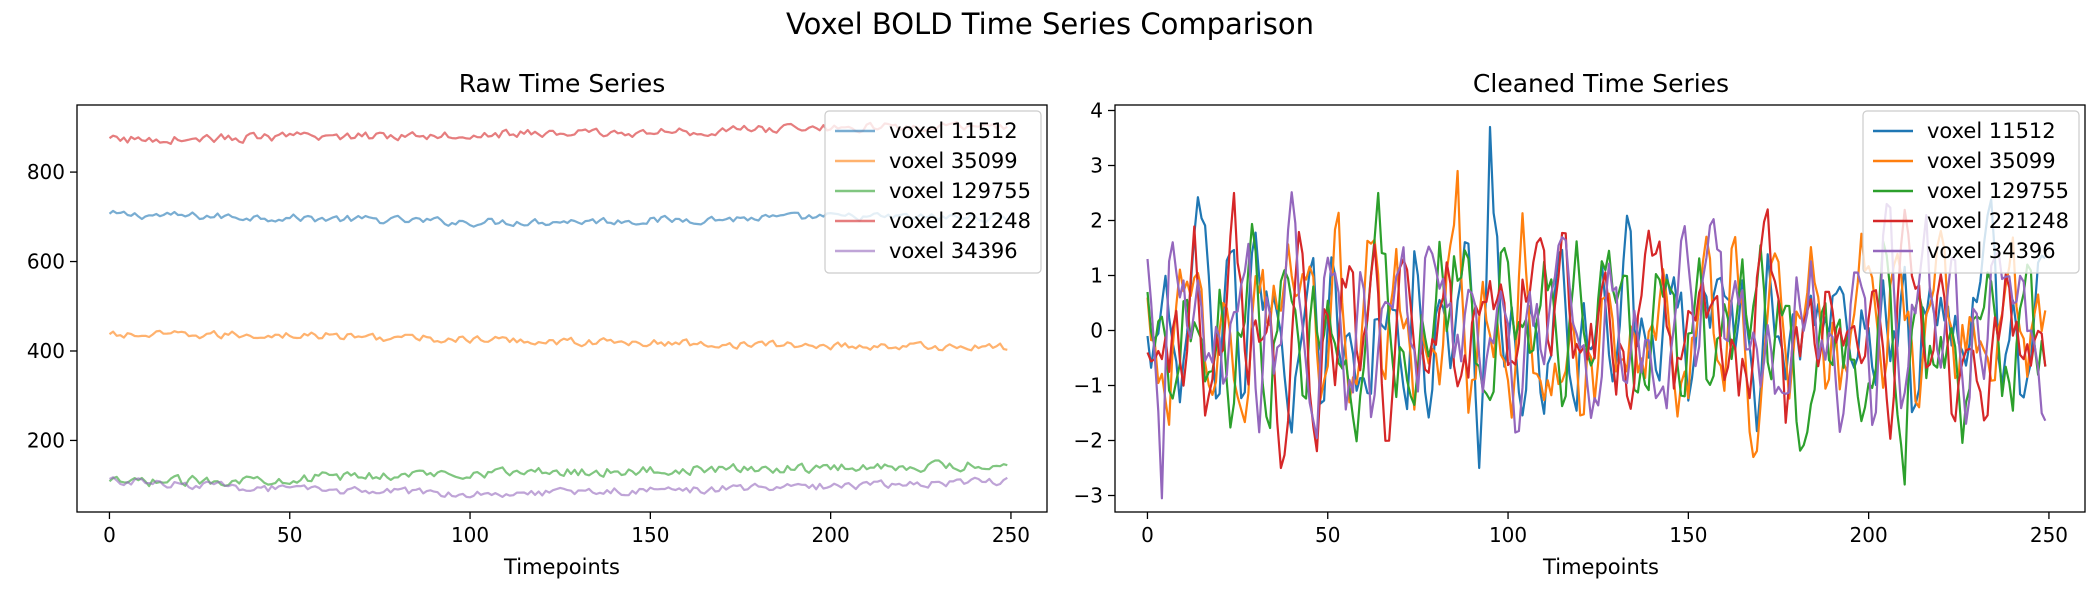 The height and width of the screenshot is (600, 2100). Describe the element at coordinates (561, 567) in the screenshot. I see `raw-x-axis-label: Timepoints` at that location.